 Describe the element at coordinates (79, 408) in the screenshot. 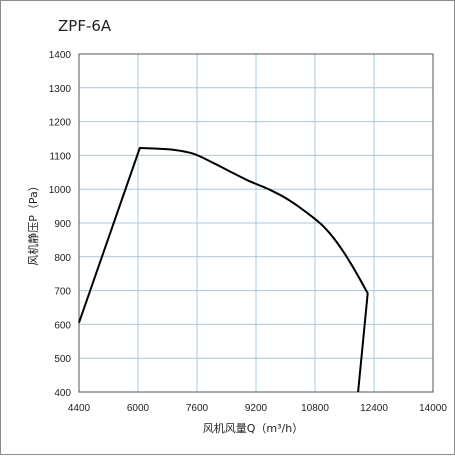

I see `x-tick-label: 4400` at that location.